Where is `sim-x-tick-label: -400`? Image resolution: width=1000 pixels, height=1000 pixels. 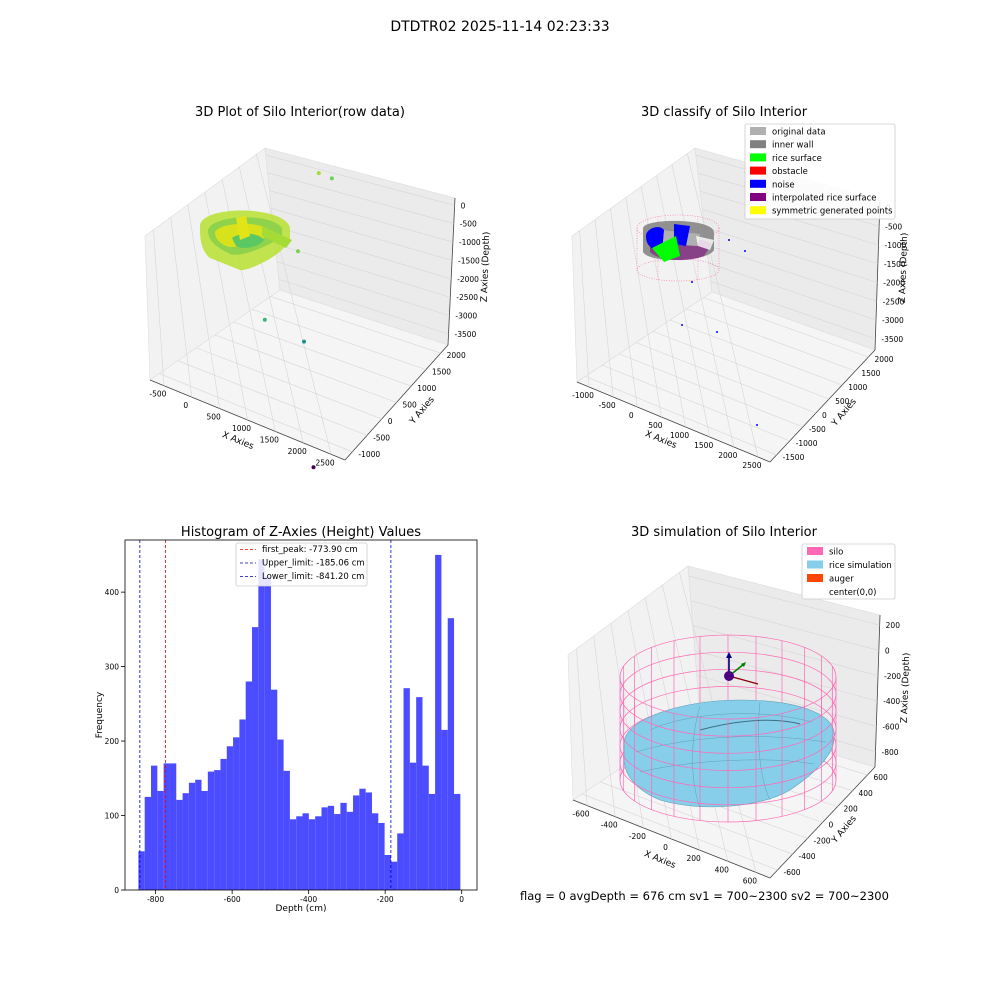 sim-x-tick-label: -400 is located at coordinates (609, 825).